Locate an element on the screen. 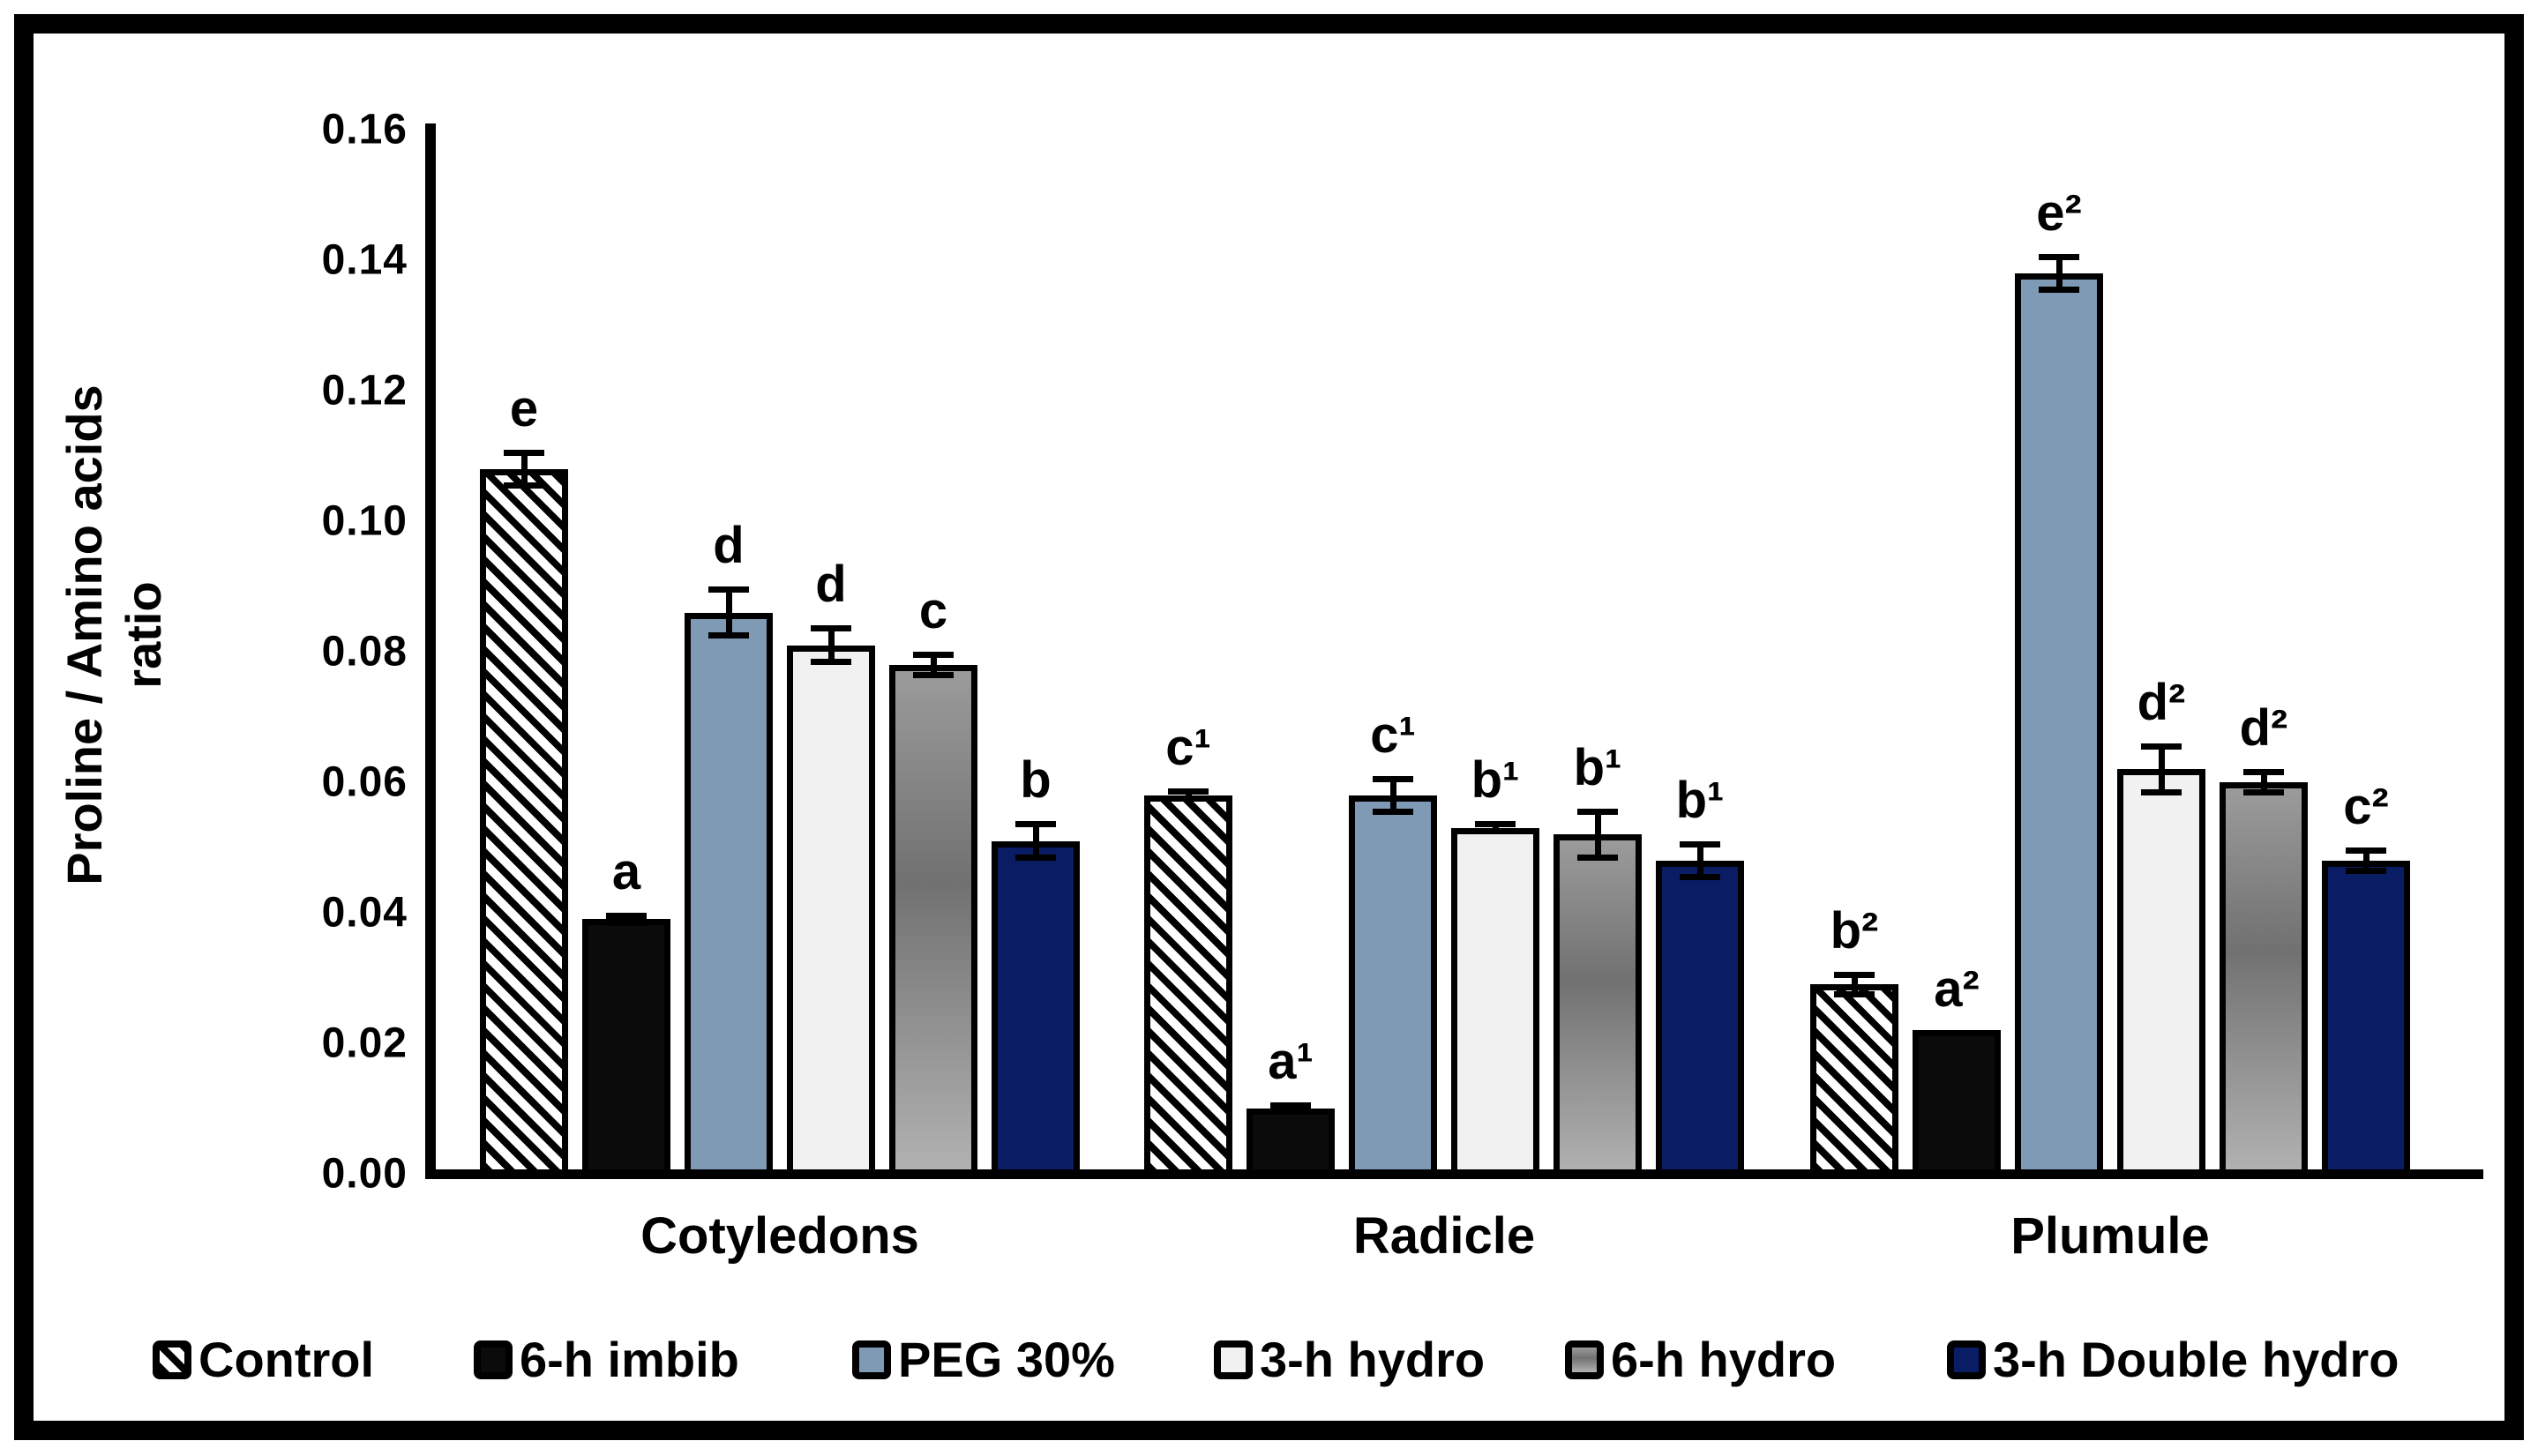  legend-label: 6-h imbib is located at coordinates (629, 1359).